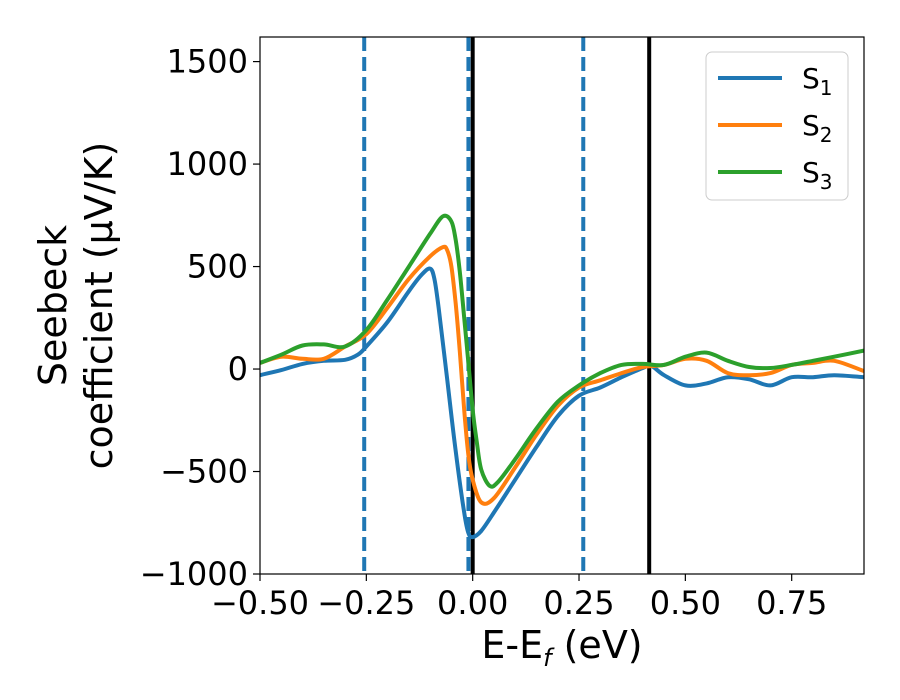  I want to click on x-tick-label-5: 0.75, so click(791, 603).